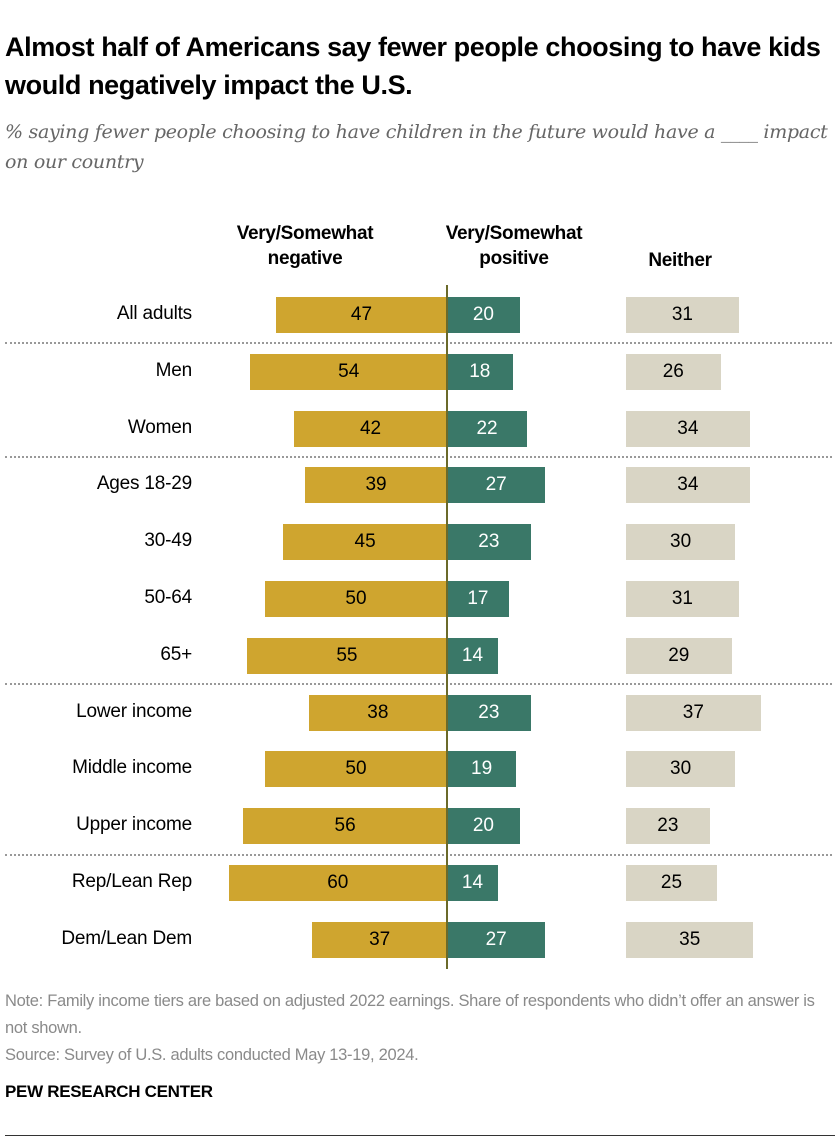 The height and width of the screenshot is (1140, 840). Describe the element at coordinates (168, 541) in the screenshot. I see `row-label: 30-49` at that location.